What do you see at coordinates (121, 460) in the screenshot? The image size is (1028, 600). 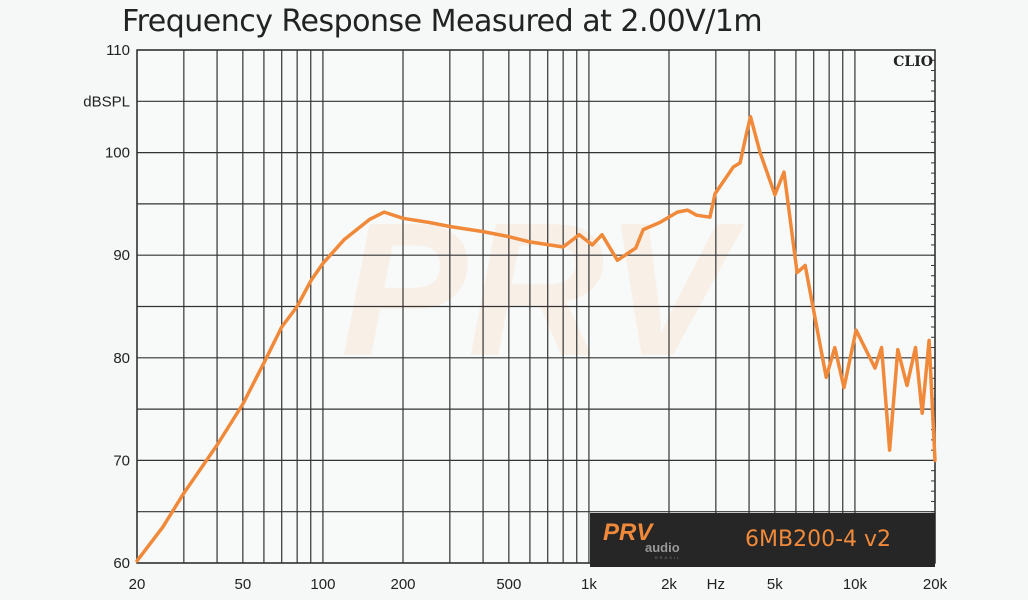 I see `y-tick-label: 70` at bounding box center [121, 460].